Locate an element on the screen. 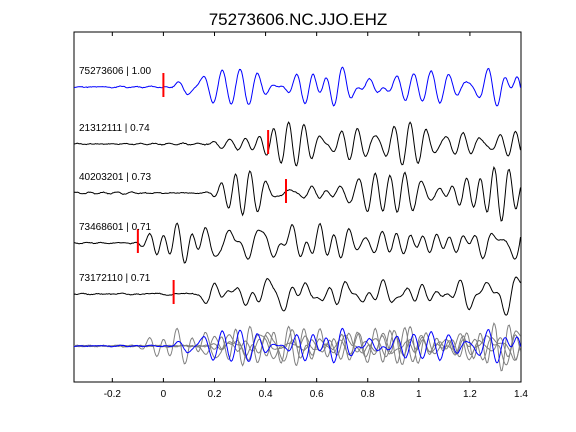 This screenshot has height=432, width=576. chart-title: 75273606.NC.JJO.EHZ is located at coordinates (298, 19).